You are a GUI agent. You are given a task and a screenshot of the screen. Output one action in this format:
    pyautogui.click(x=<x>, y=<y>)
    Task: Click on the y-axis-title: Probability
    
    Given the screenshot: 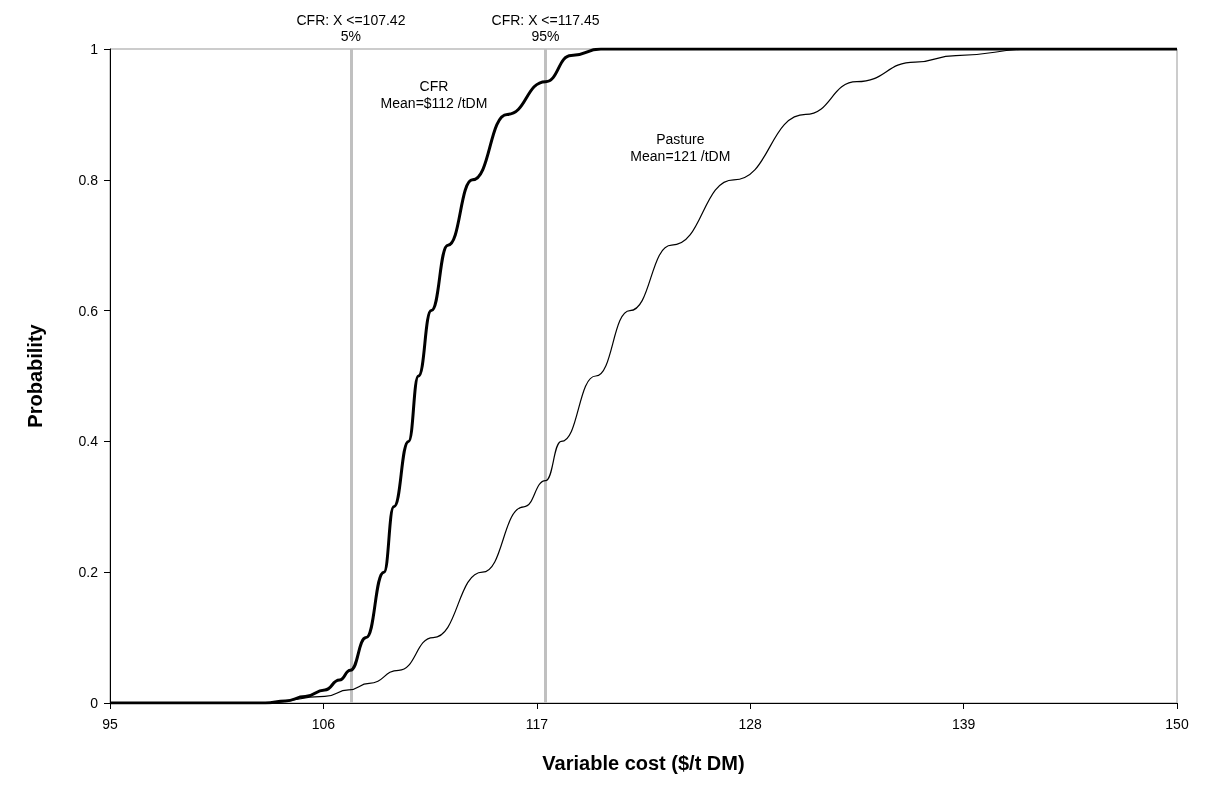 What is the action you would take?
    pyautogui.click(x=35, y=375)
    